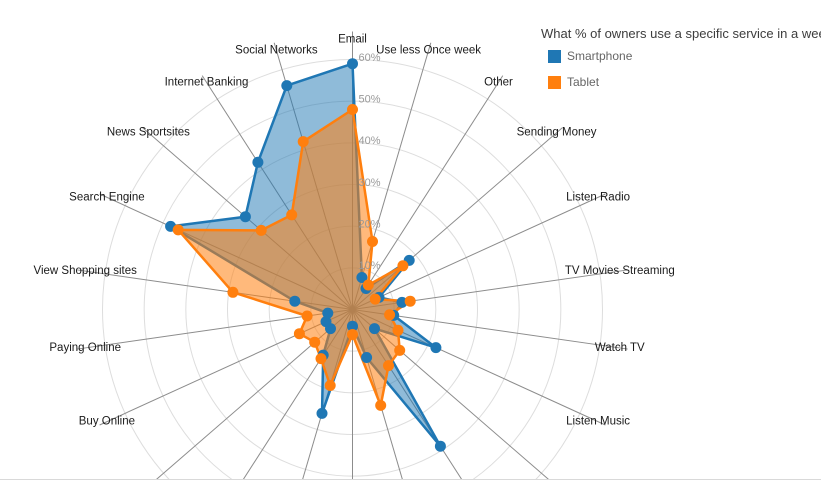 Image resolution: width=821 pixels, height=486 pixels. Describe the element at coordinates (148, 133) in the screenshot. I see `axis-label: News Sportsites` at that location.